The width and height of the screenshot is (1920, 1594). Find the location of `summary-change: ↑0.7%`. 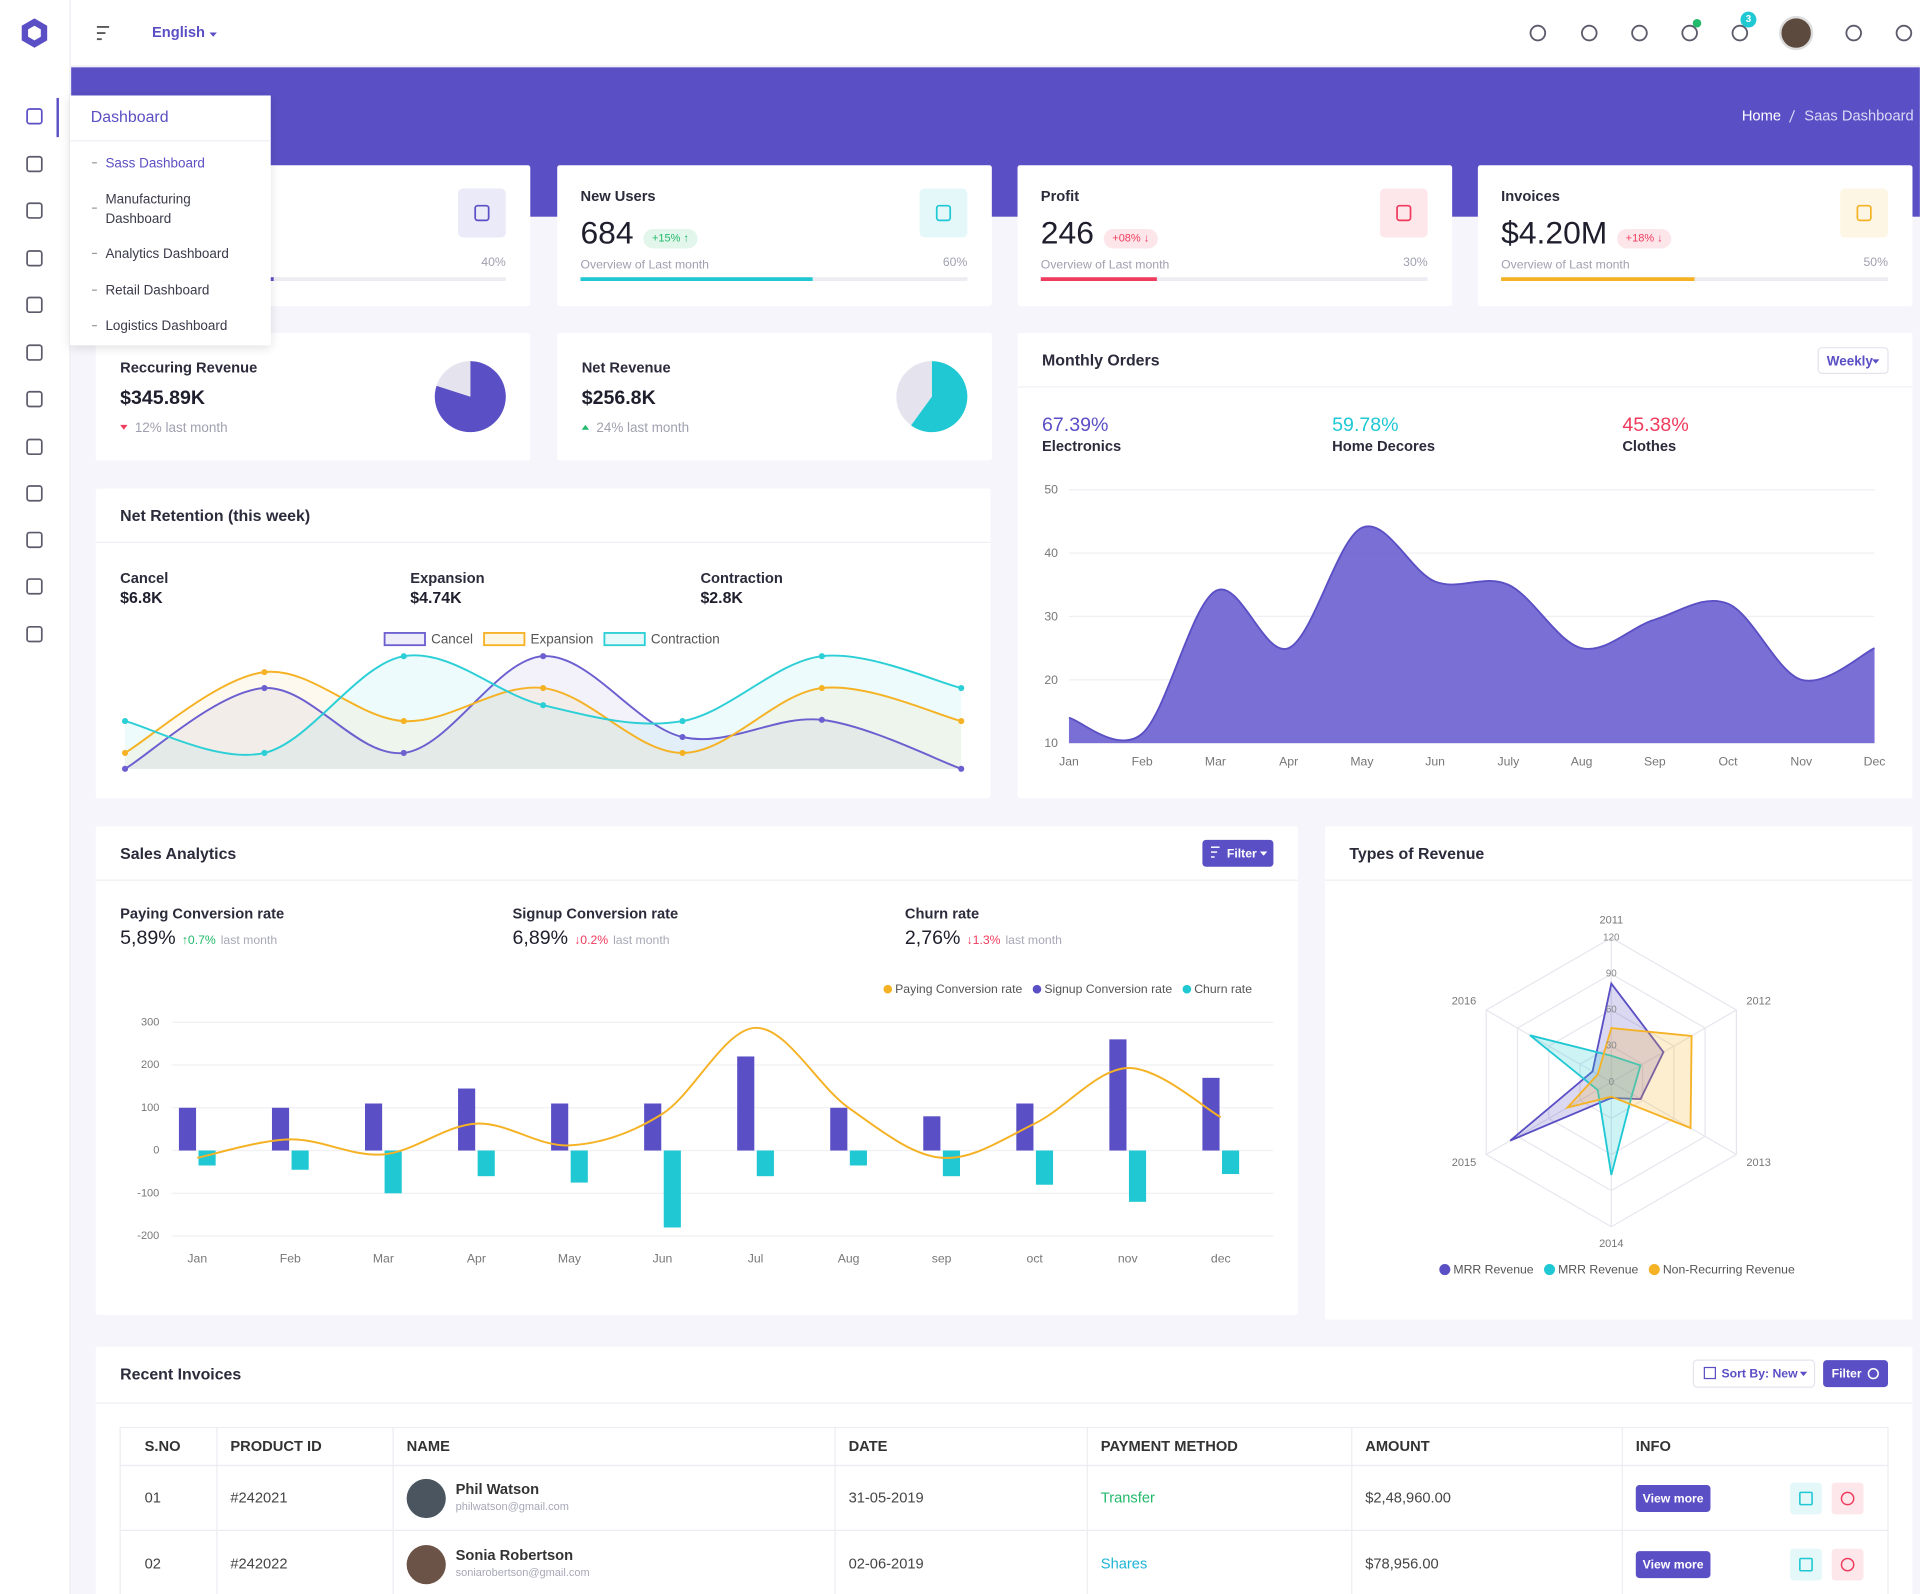

summary-change: ↑0.7% is located at coordinates (199, 940).